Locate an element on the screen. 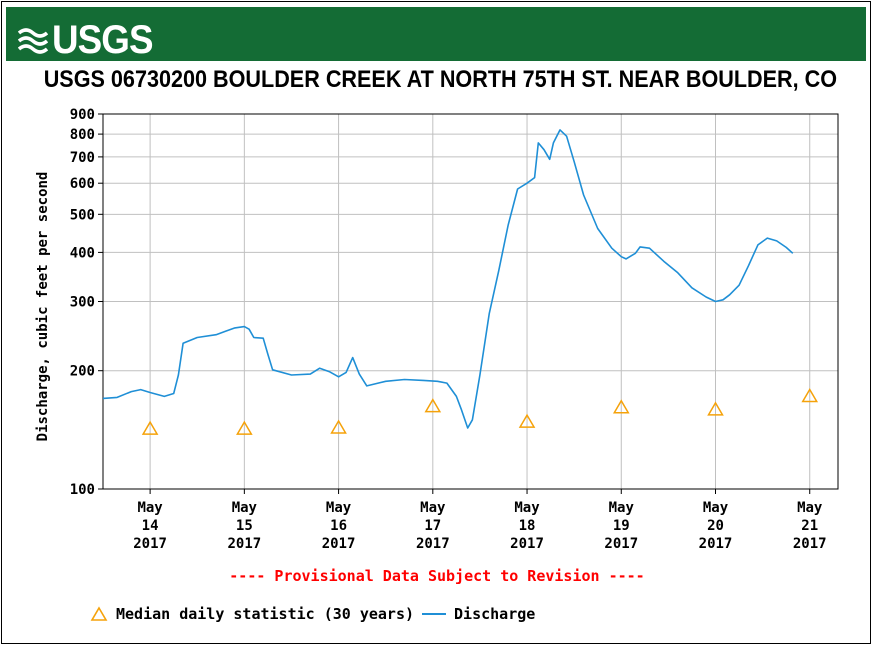 The height and width of the screenshot is (647, 874). x-tick-label: 20 is located at coordinates (715, 526).